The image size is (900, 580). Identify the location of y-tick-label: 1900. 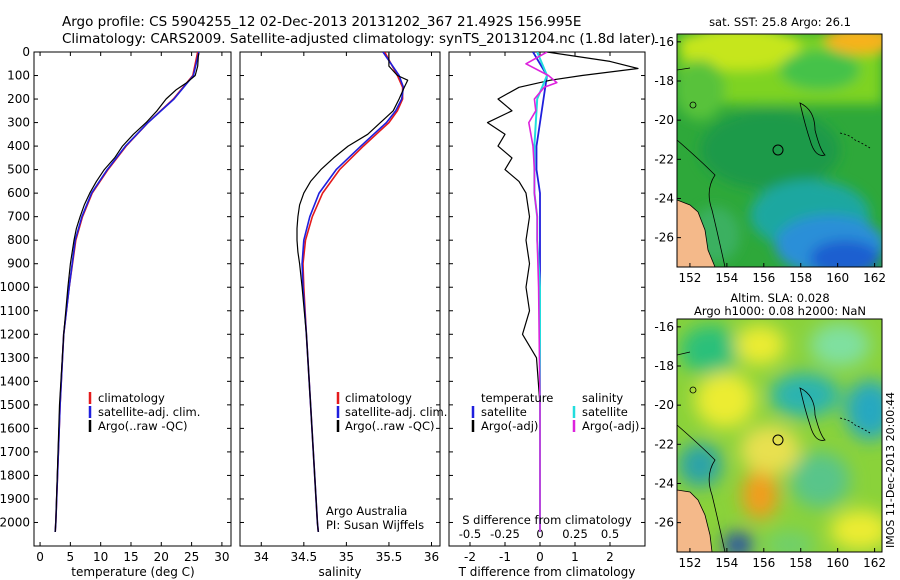
(15, 499).